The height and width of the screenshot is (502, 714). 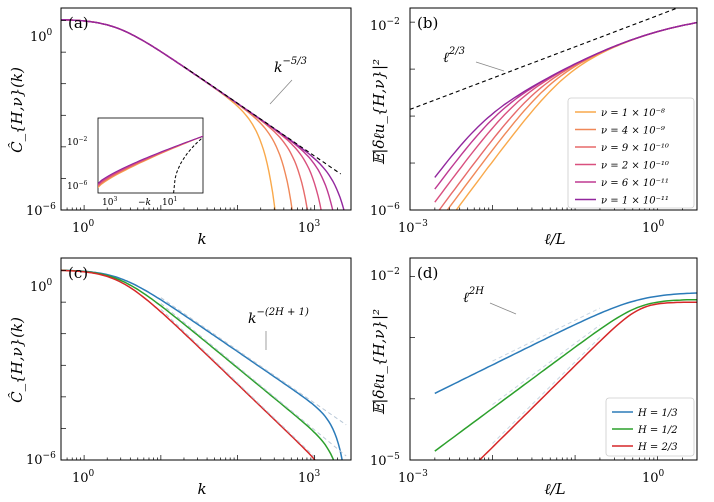 I want to click on panel-d-legend-entries: H = 1/3 H = 1/2 H = 2/3, so click(x=645, y=430).